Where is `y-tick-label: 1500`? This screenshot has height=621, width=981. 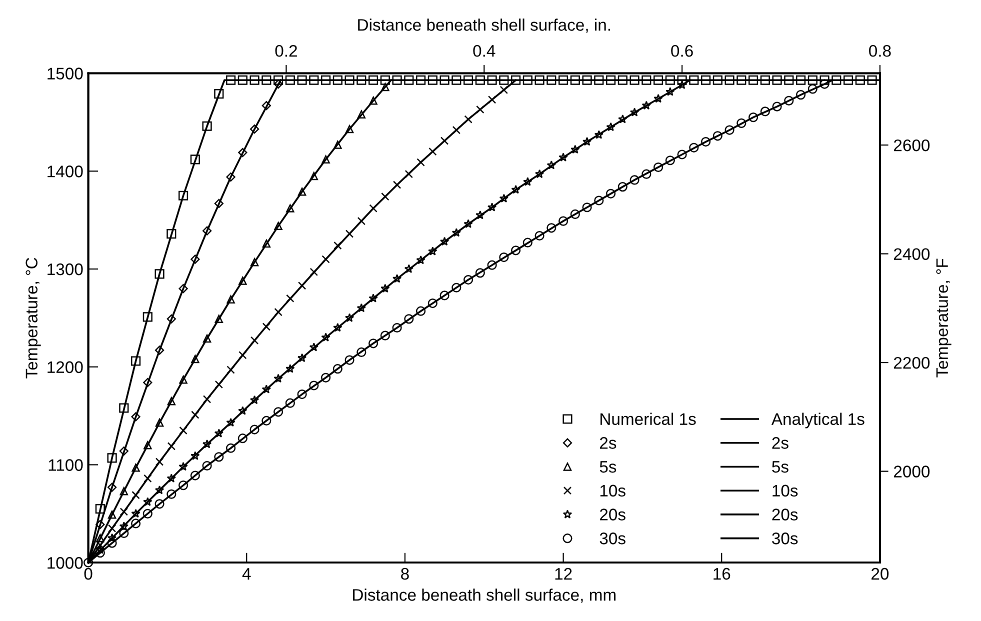 y-tick-label: 1500 is located at coordinates (65, 74).